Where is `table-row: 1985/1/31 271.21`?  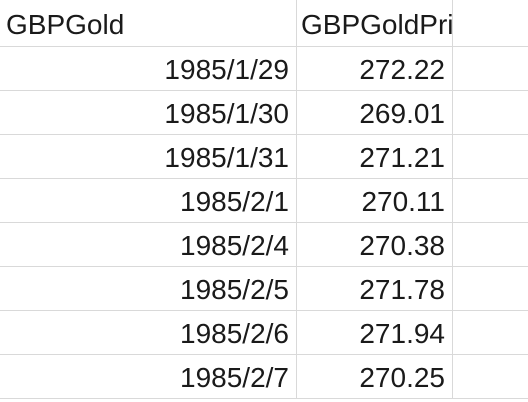
table-row: 1985/1/31 271.21 is located at coordinates (264, 157).